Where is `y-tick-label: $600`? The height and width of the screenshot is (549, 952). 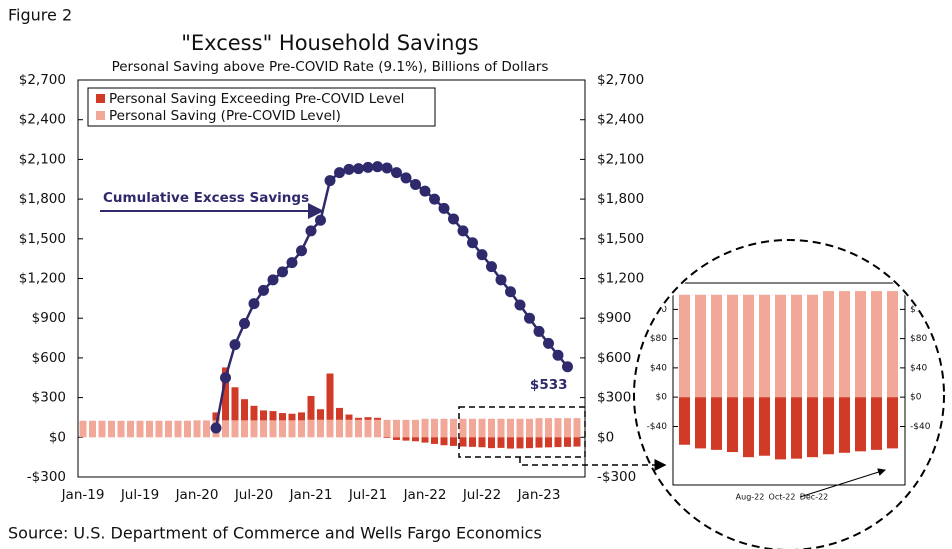
y-tick-label: $600 is located at coordinates (49, 358).